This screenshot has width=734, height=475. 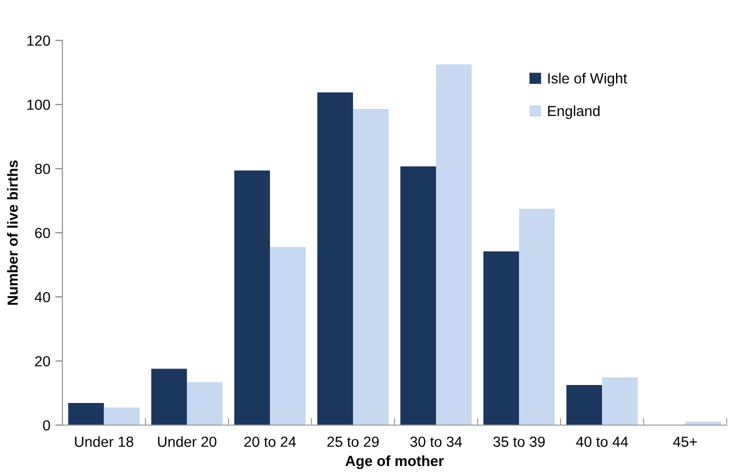 What do you see at coordinates (104, 441) in the screenshot?
I see `x-tick-label: Under 18` at bounding box center [104, 441].